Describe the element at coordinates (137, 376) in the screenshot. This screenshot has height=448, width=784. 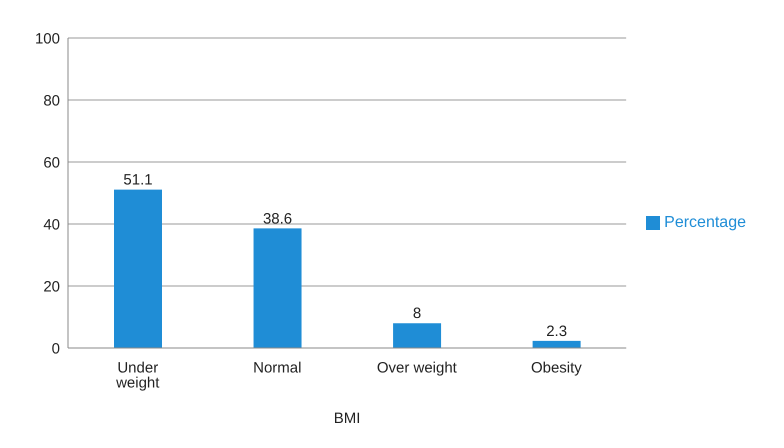
I see `x-tick-label: Under weight` at that location.